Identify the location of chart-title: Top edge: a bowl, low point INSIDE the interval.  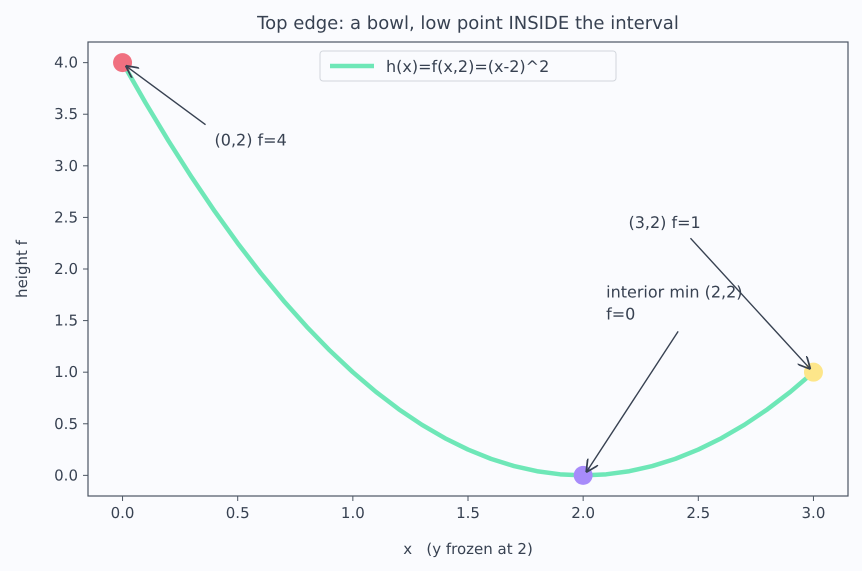
(467, 23).